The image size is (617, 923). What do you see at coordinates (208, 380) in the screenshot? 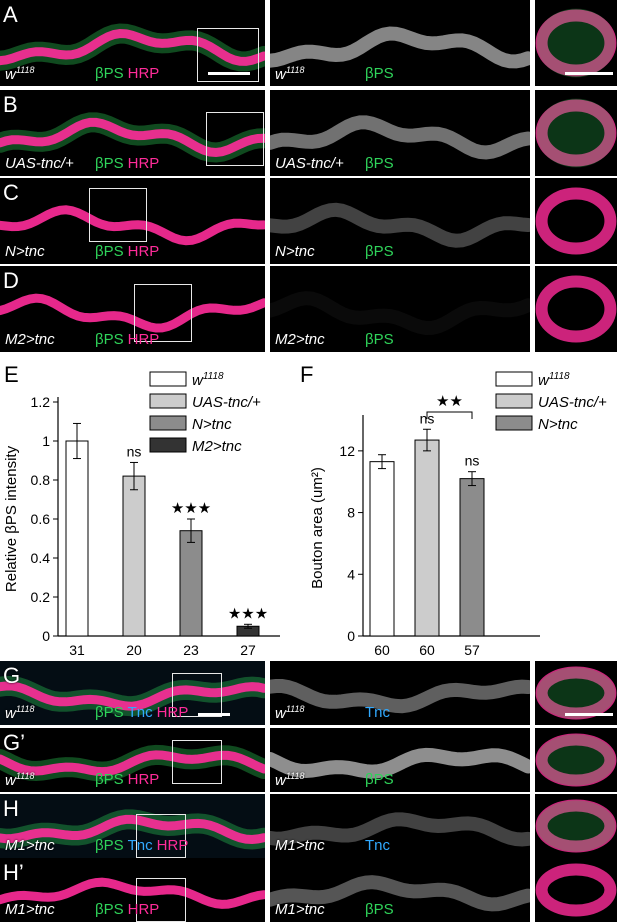
I see `legend-label: w1118` at bounding box center [208, 380].